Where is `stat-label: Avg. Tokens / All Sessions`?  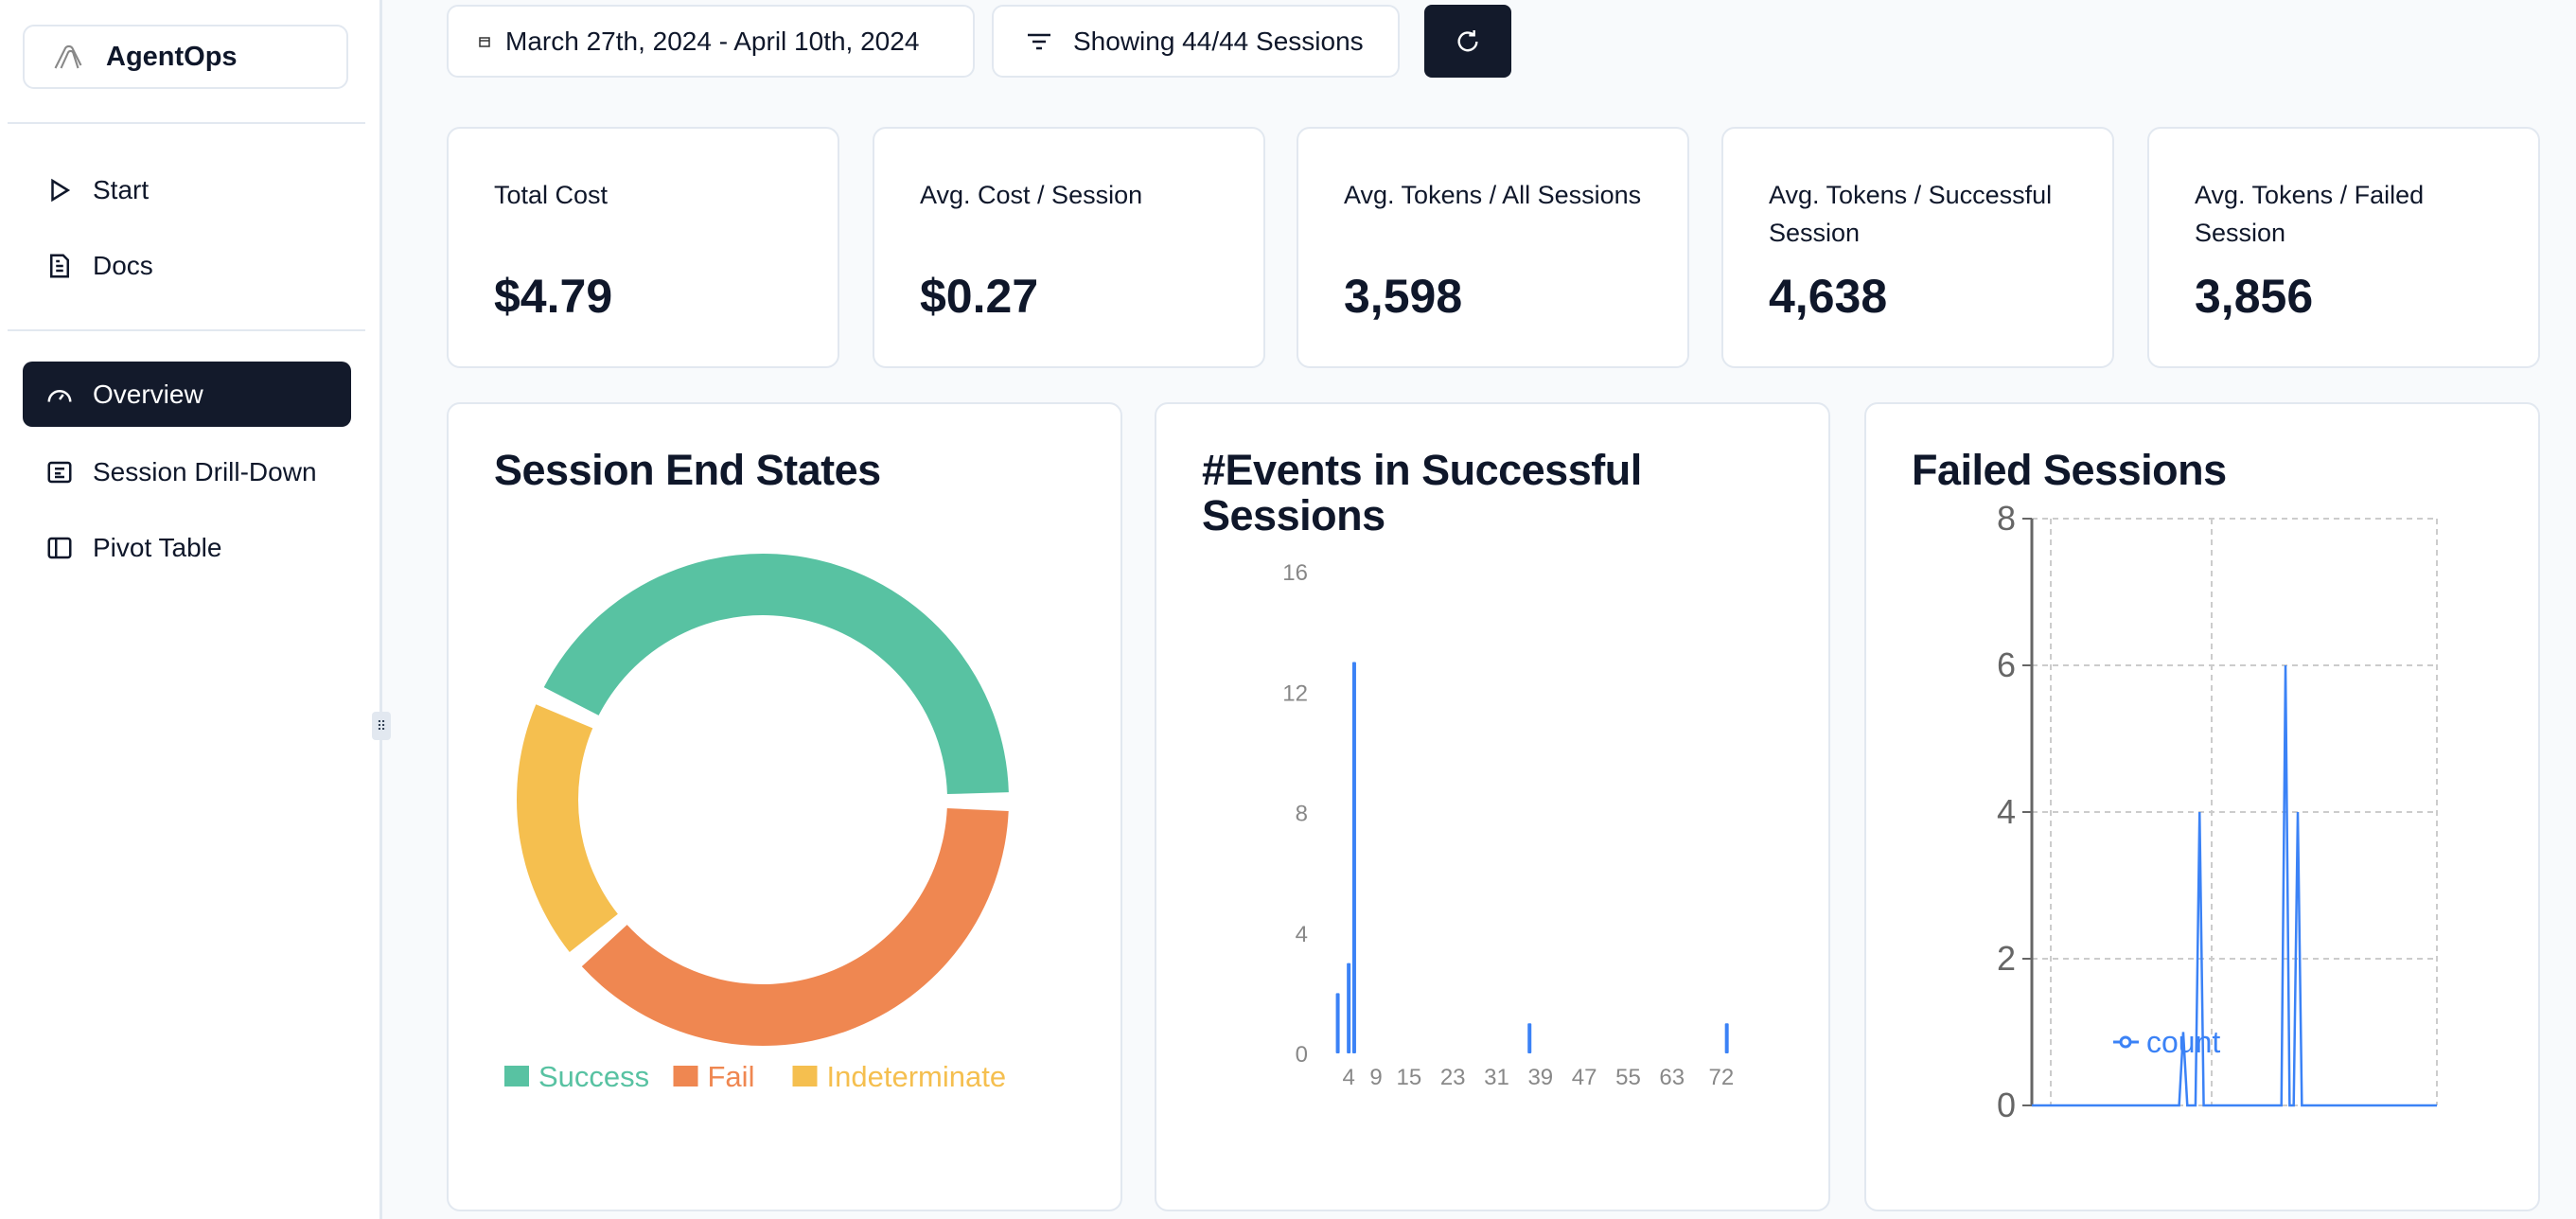 stat-label: Avg. Tokens / All Sessions is located at coordinates (1493, 195).